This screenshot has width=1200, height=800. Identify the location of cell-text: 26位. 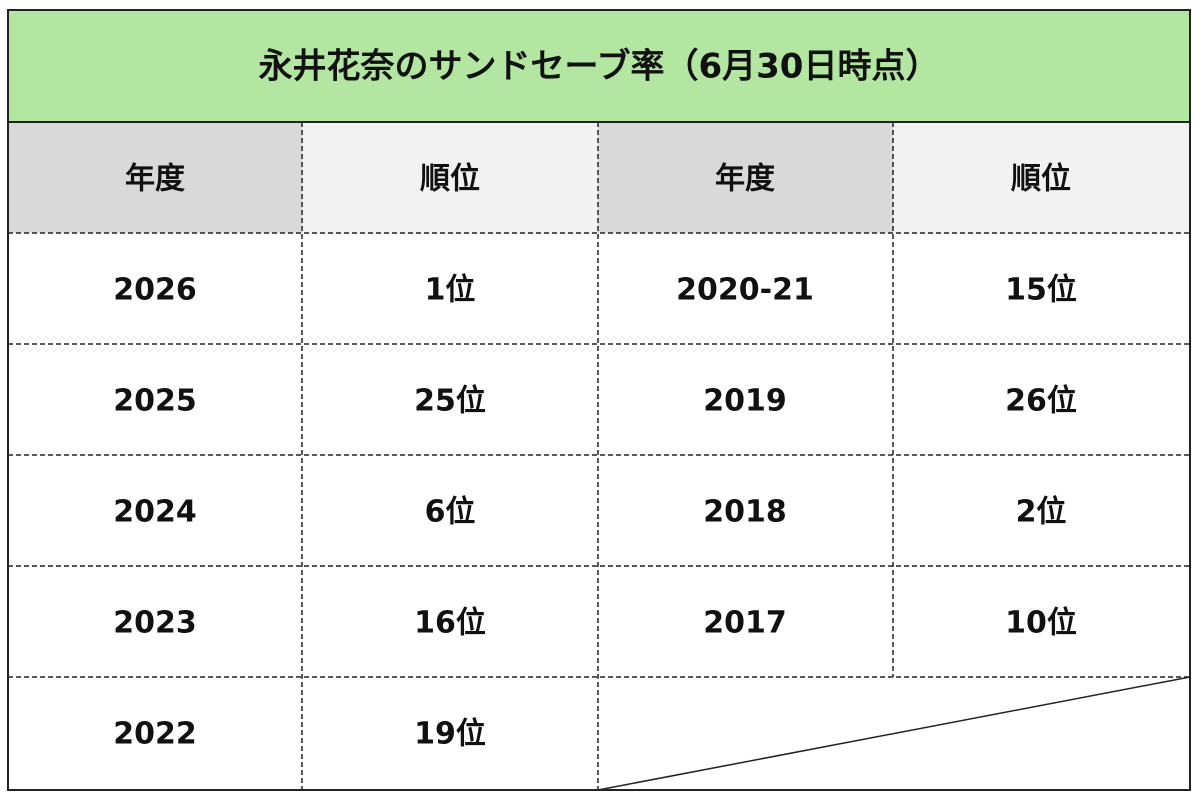
(1041, 401).